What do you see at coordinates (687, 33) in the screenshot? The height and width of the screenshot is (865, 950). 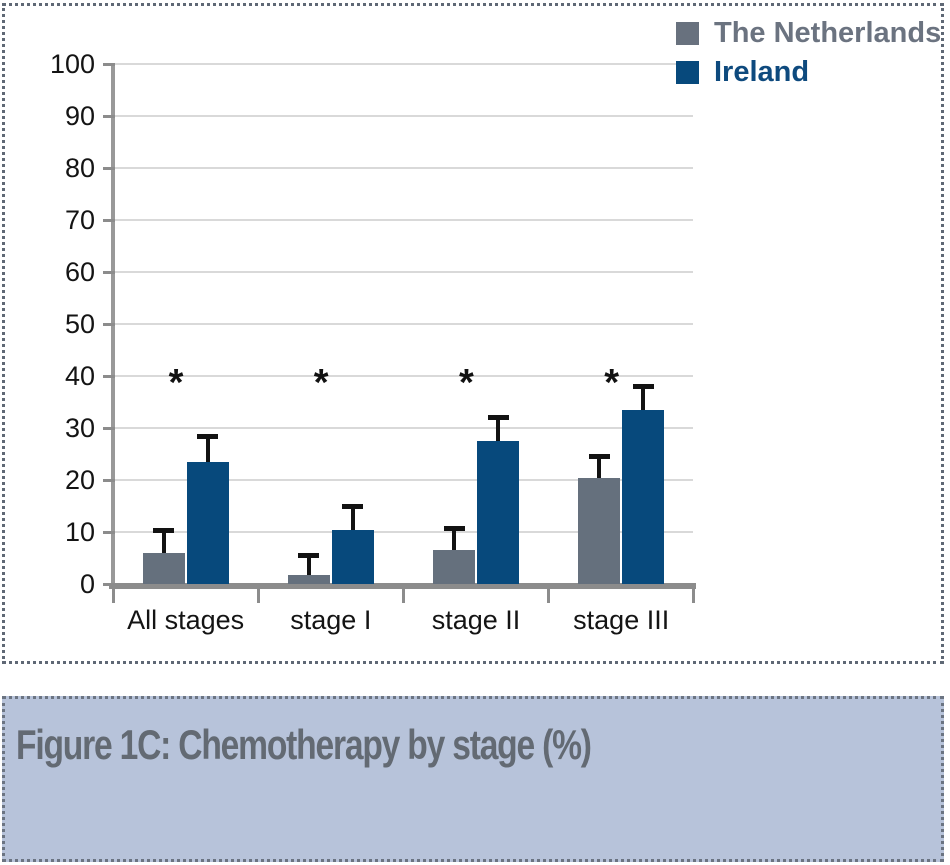 I see `netherlands-swatch-icon` at bounding box center [687, 33].